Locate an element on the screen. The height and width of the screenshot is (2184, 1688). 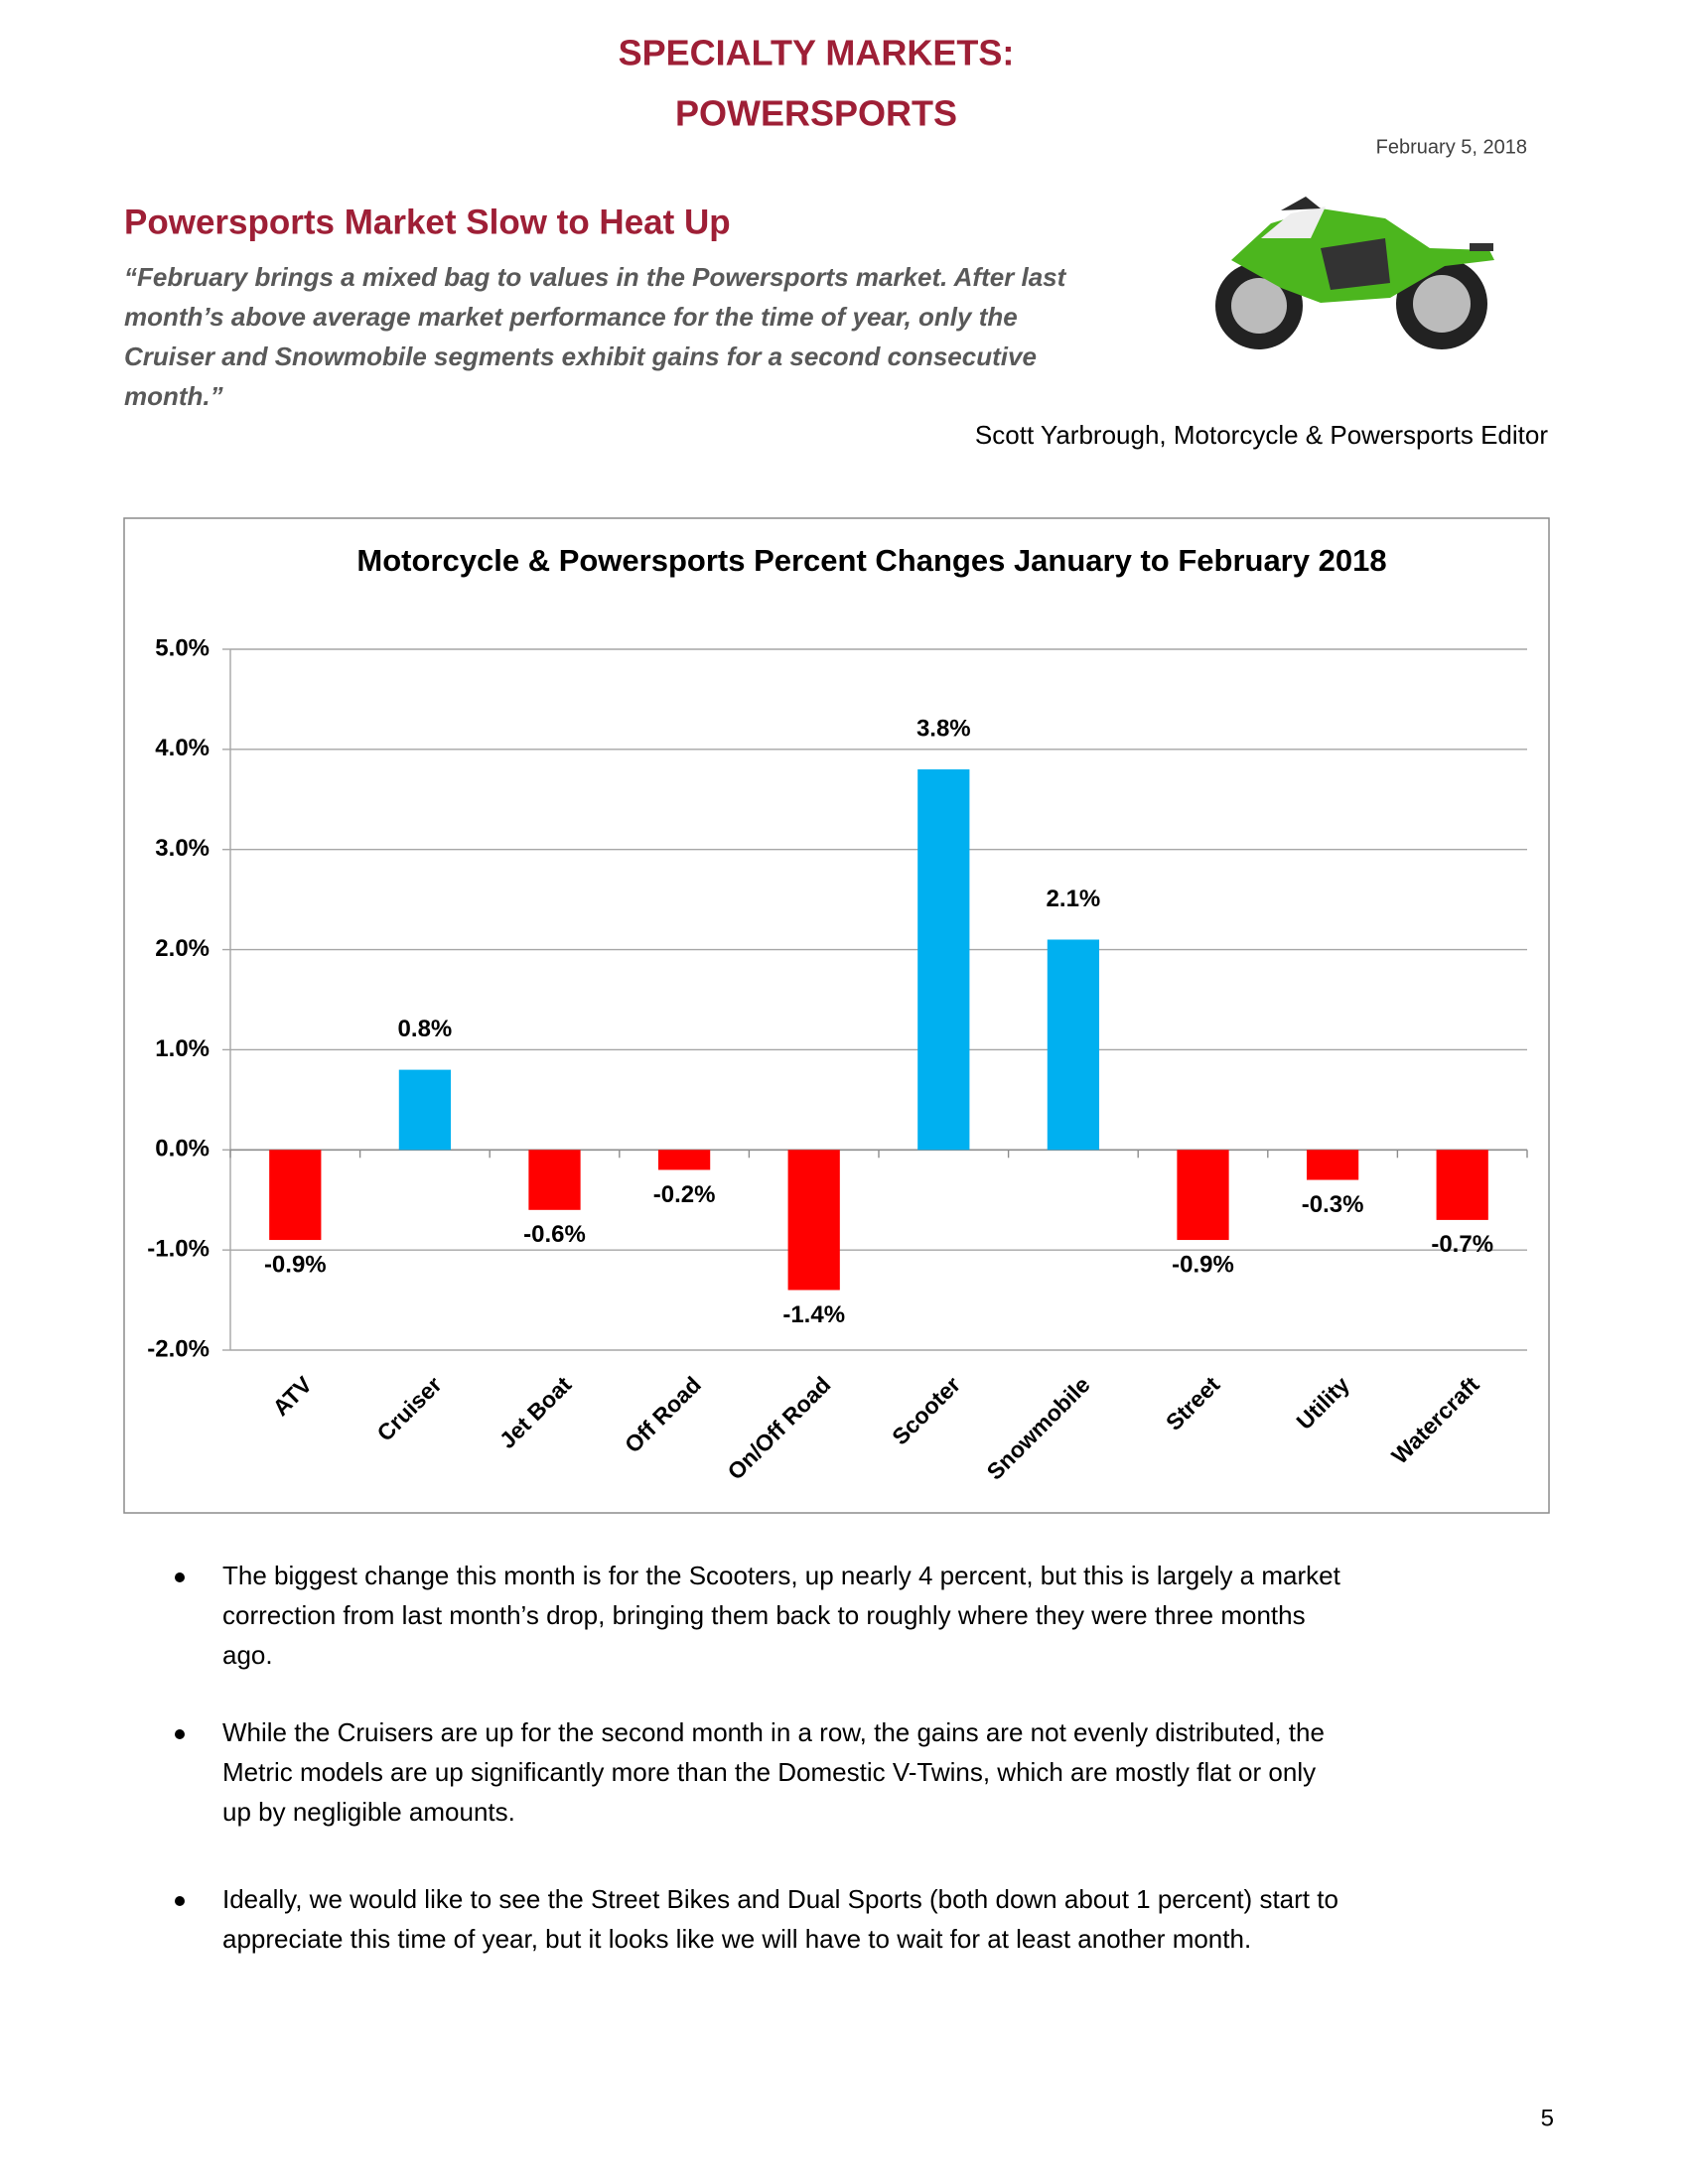
headline: Powersports Market Slow to Heat Up is located at coordinates (427, 222).